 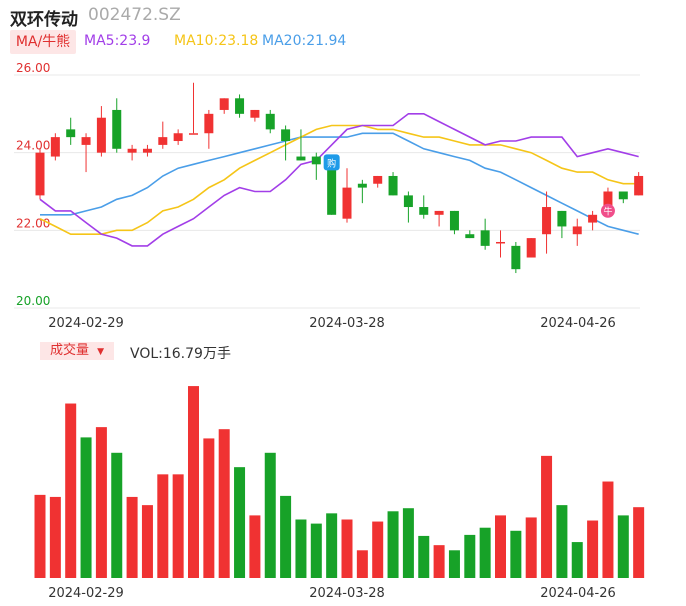 What do you see at coordinates (33, 223) in the screenshot?
I see `y-tick-label: 22.00` at bounding box center [33, 223].